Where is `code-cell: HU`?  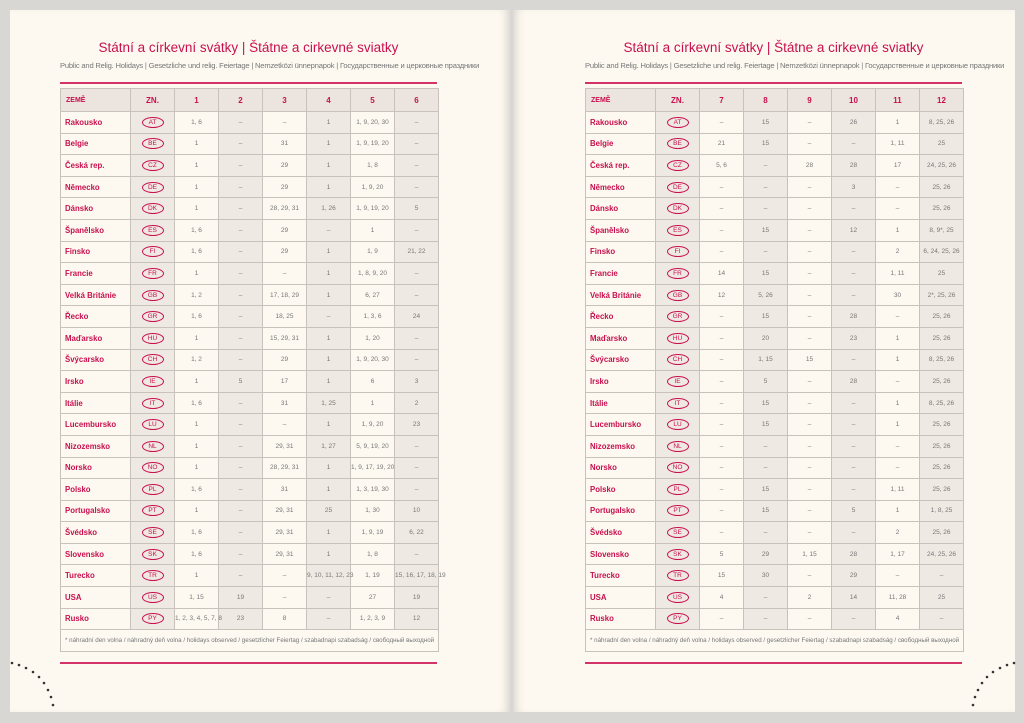 code-cell: HU is located at coordinates (677, 338).